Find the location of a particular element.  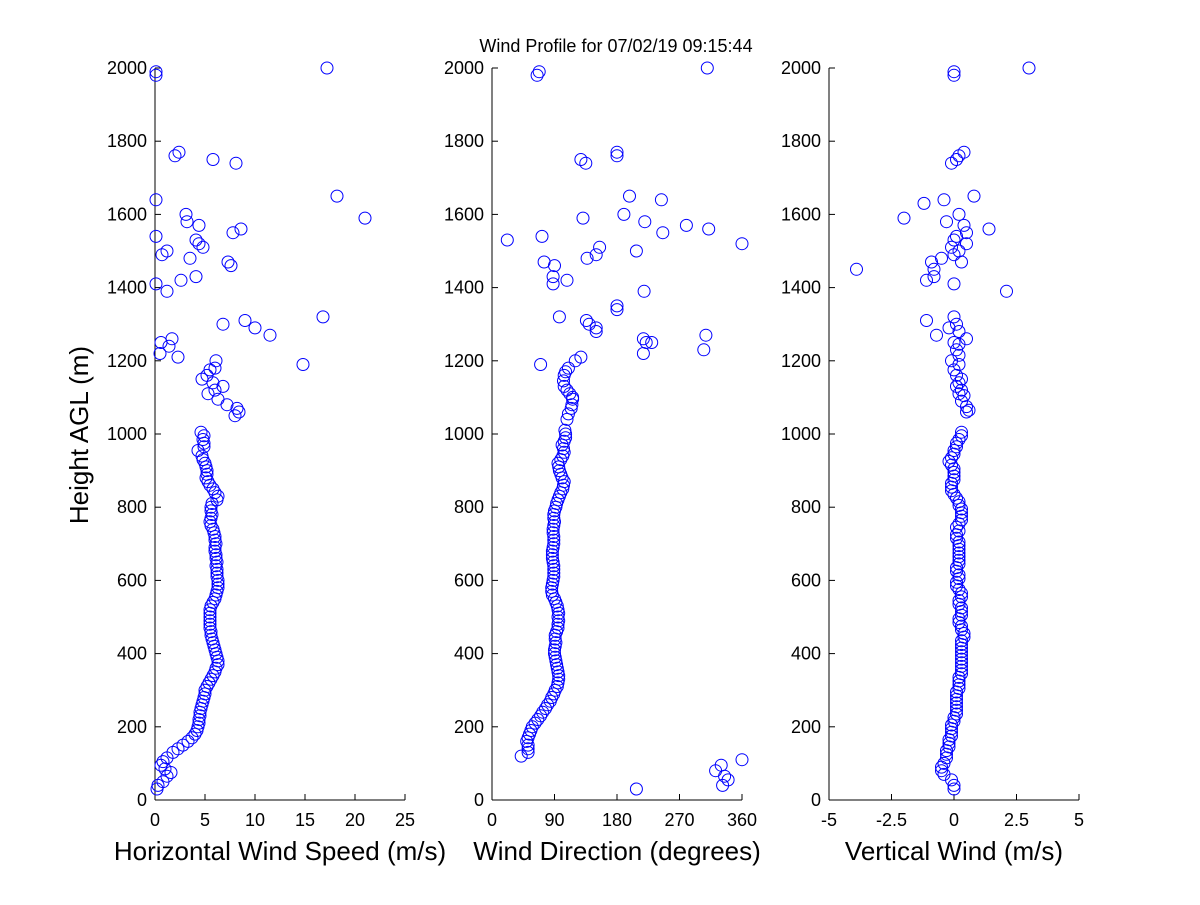

y-axis-label: Height AGL (m) is located at coordinates (79, 435).